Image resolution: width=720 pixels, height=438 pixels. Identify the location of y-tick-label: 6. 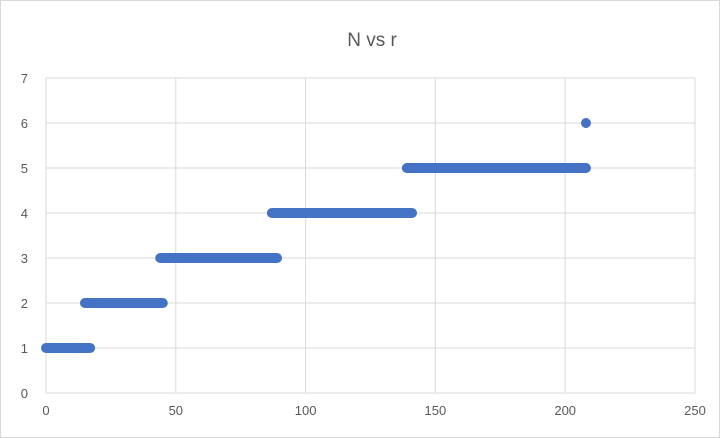
(24, 123).